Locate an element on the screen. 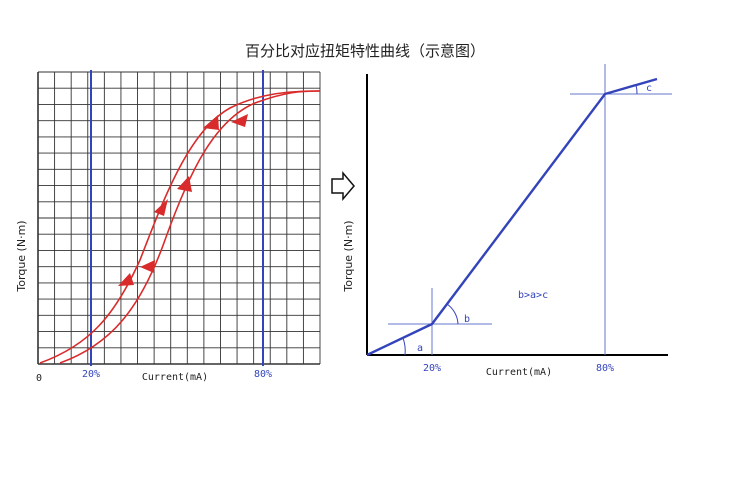 The image size is (730, 480). angle-c-label: c is located at coordinates (649, 88).